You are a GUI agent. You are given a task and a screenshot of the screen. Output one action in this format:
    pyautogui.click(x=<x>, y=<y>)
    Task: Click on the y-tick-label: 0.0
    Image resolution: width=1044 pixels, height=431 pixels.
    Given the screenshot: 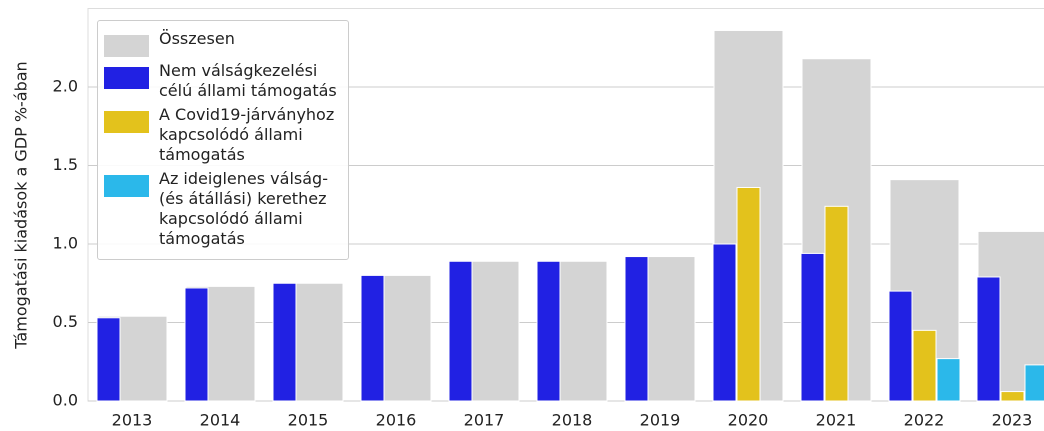 What is the action you would take?
    pyautogui.click(x=65, y=400)
    